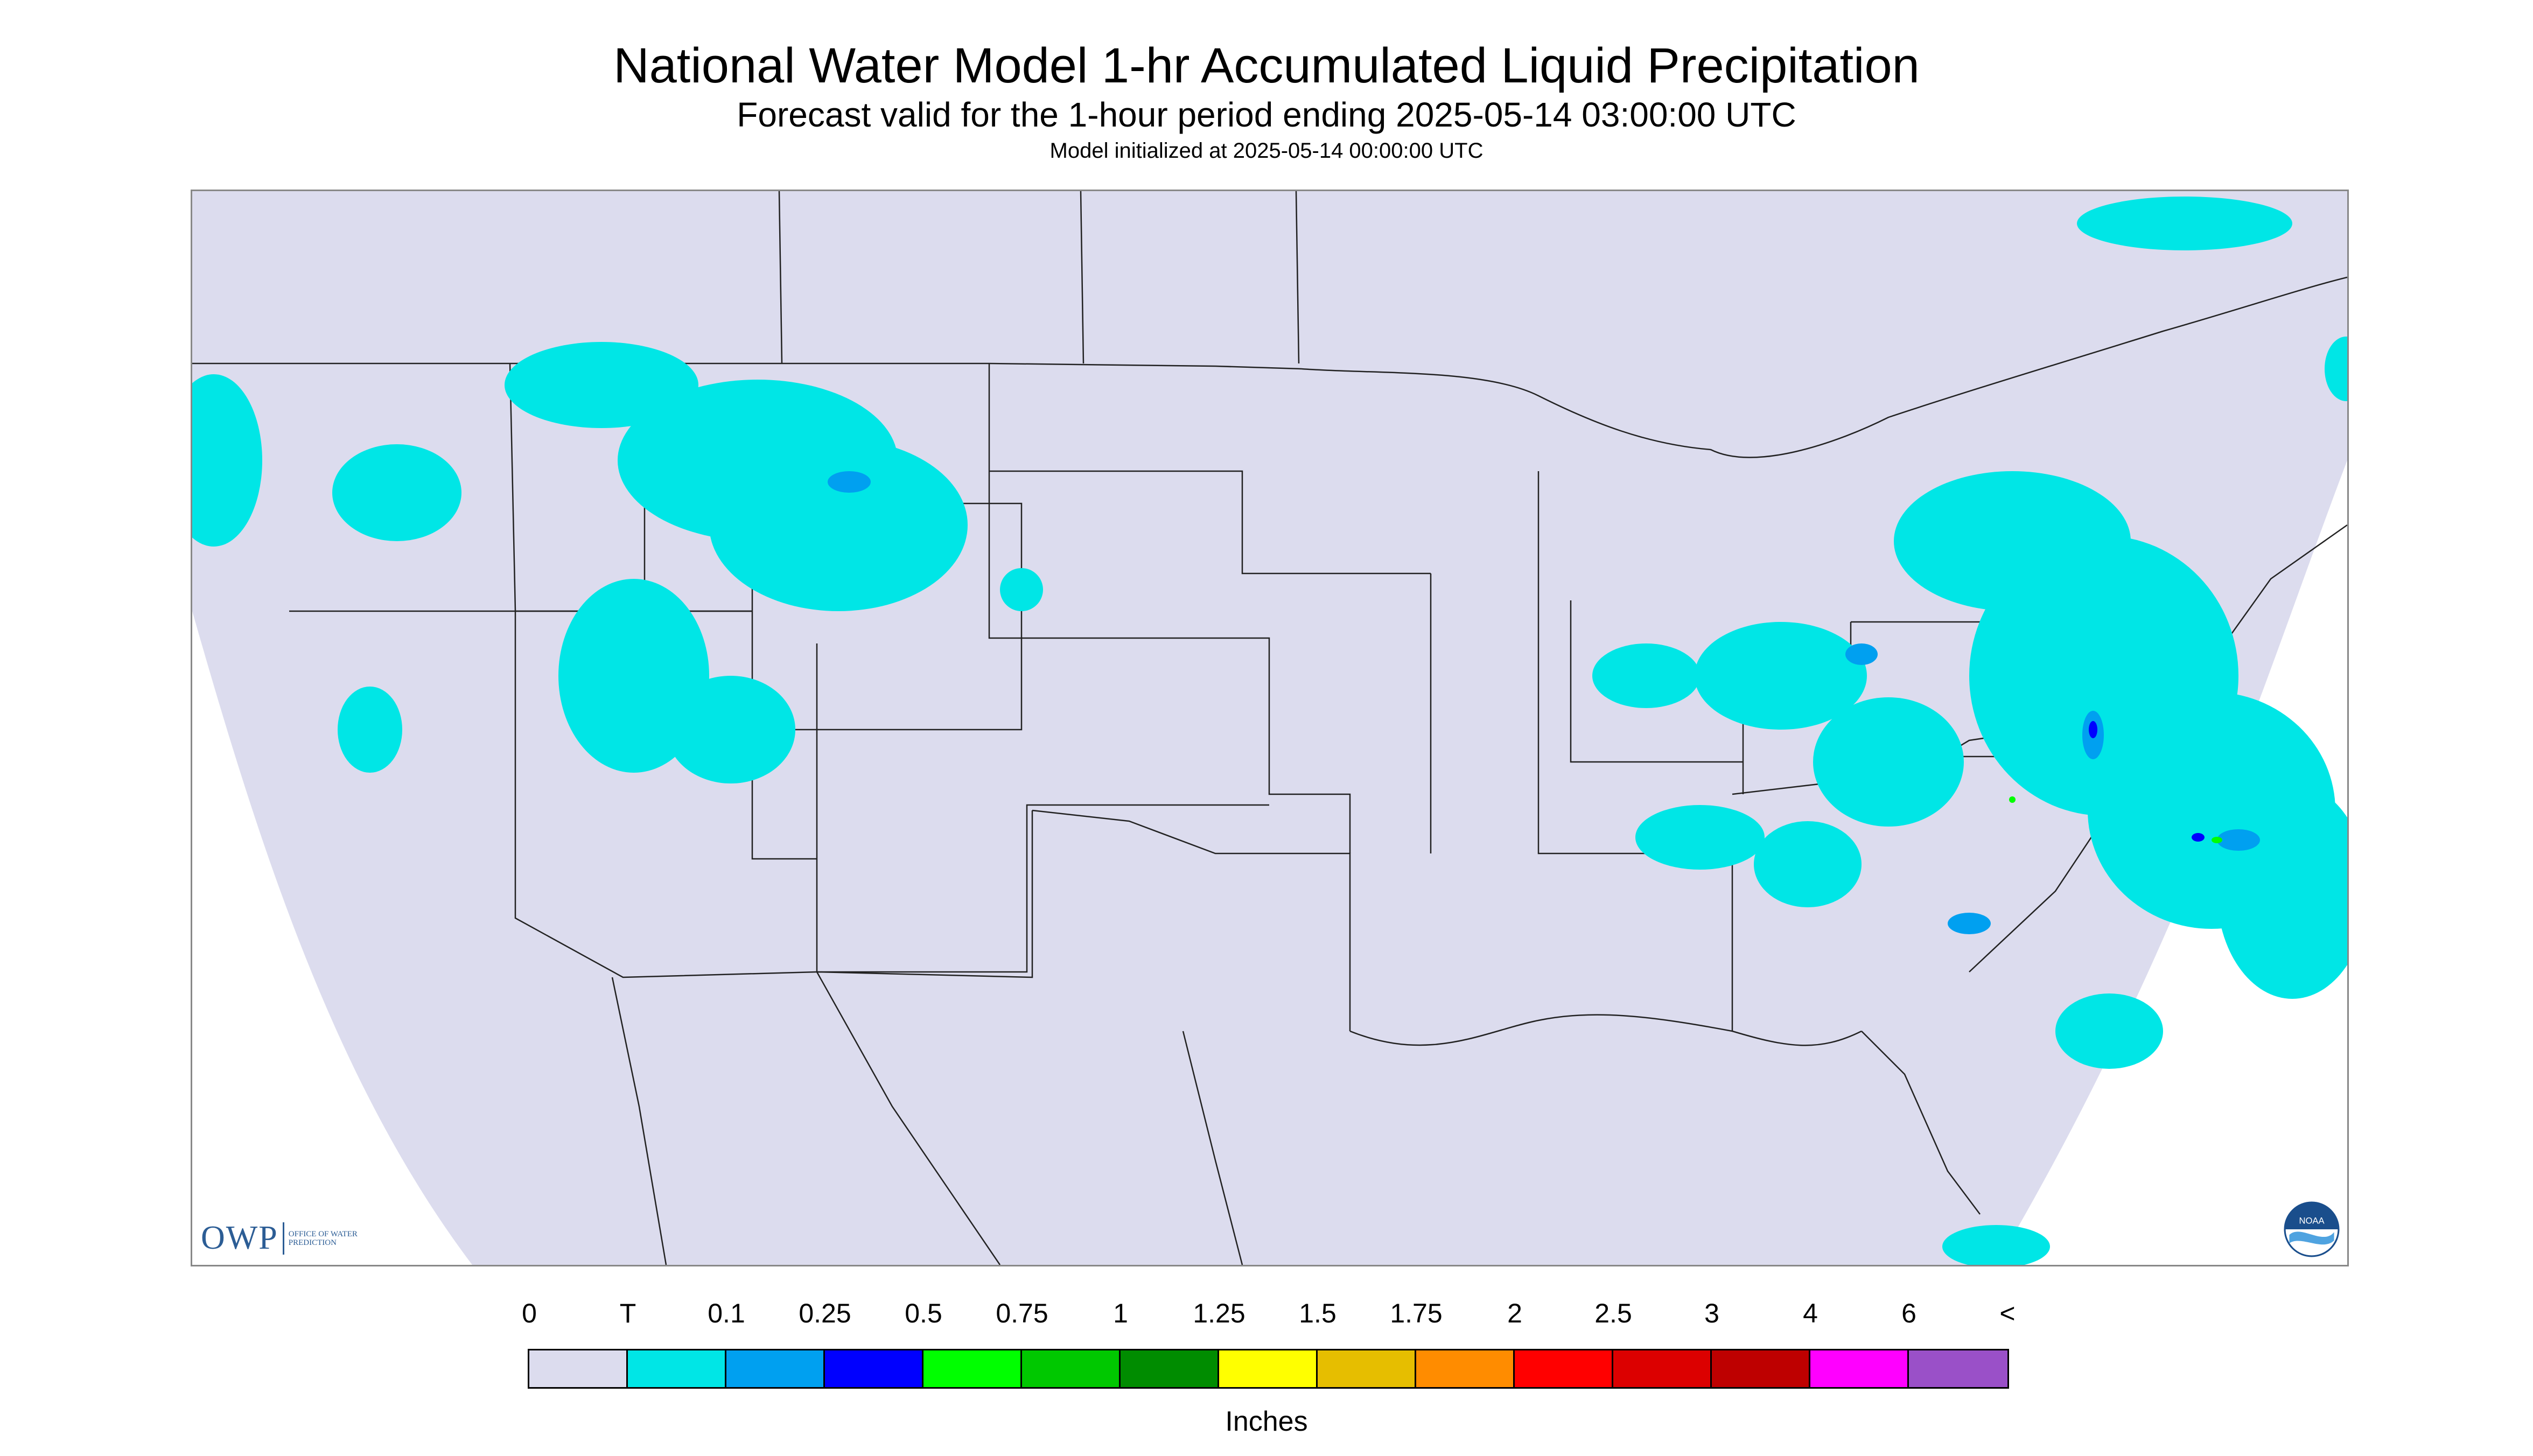  What do you see at coordinates (2171, 862) in the screenshot?
I see `out-of-domain-right` at bounding box center [2171, 862].